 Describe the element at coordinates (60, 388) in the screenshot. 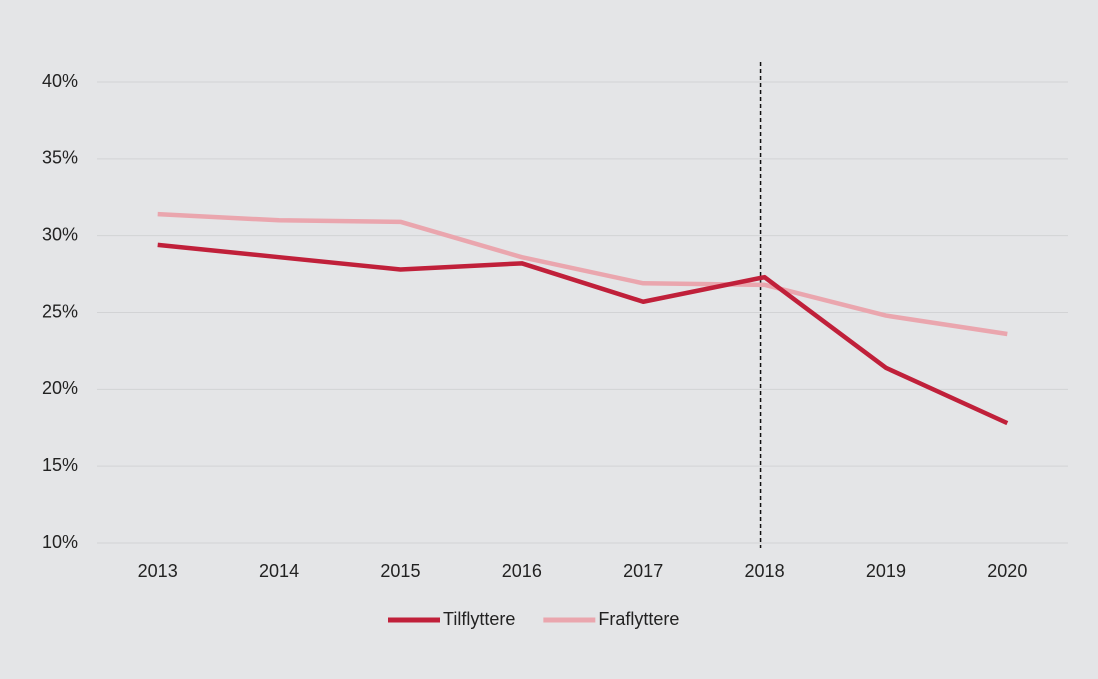

I see `y-tick-label: 20%` at that location.